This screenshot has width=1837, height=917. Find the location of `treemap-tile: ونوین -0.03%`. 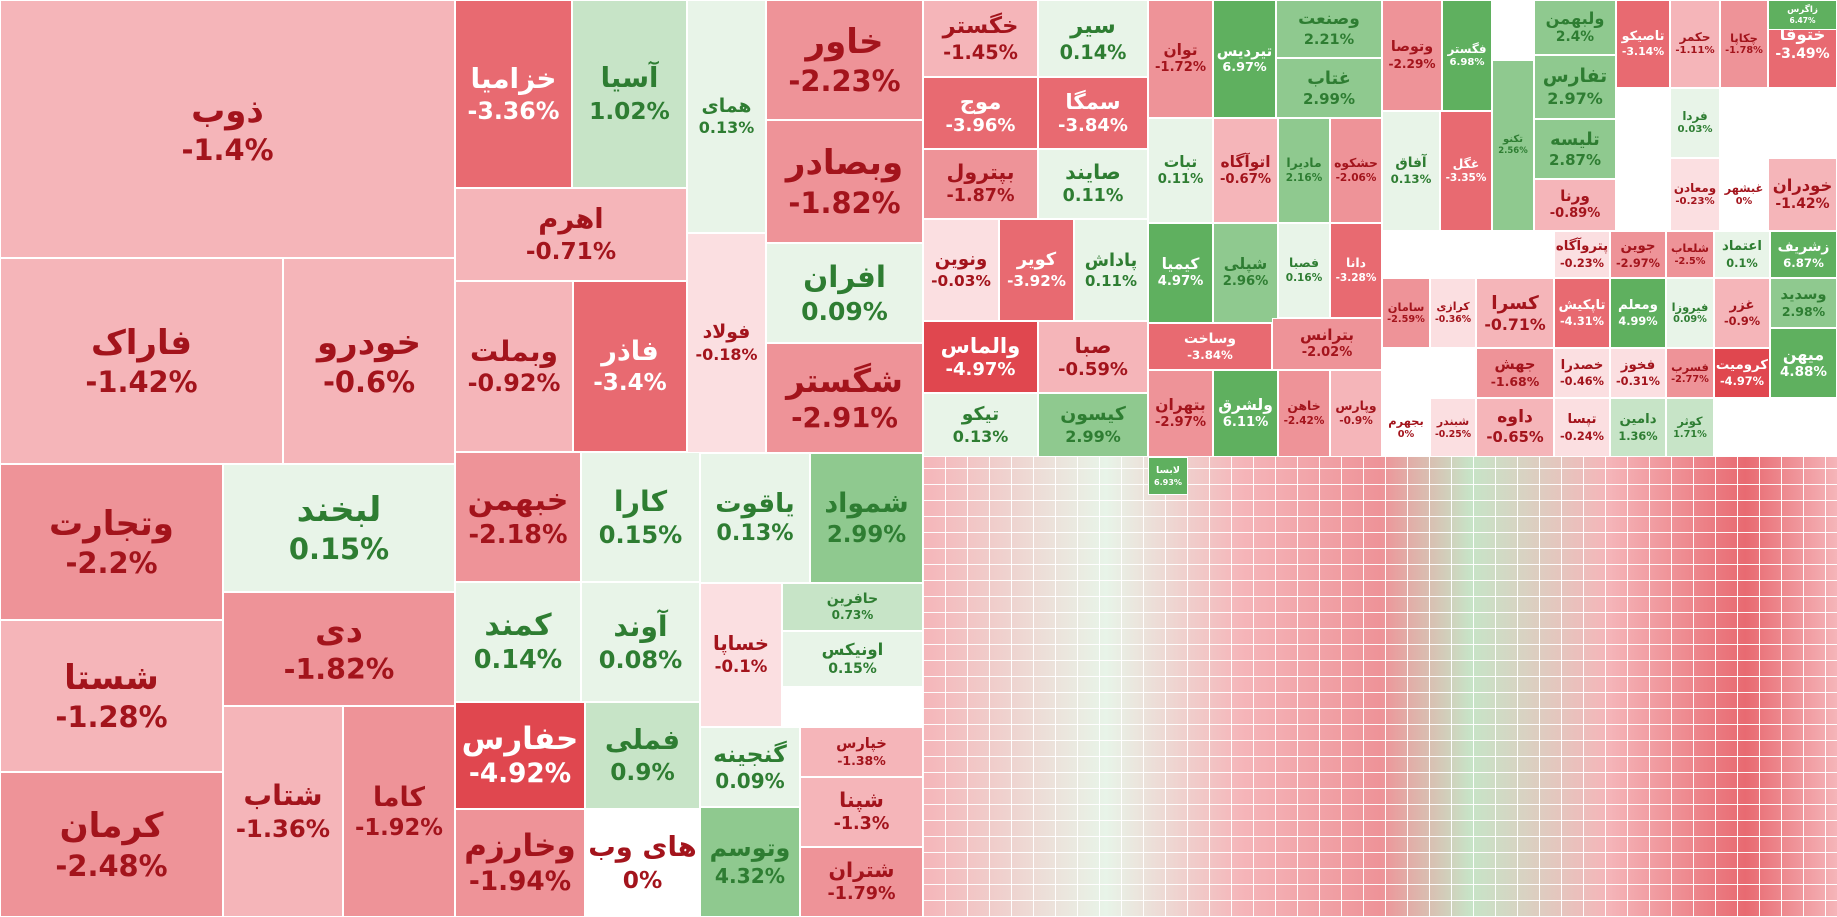

treemap-tile: ونوین -0.03% is located at coordinates (961, 270).